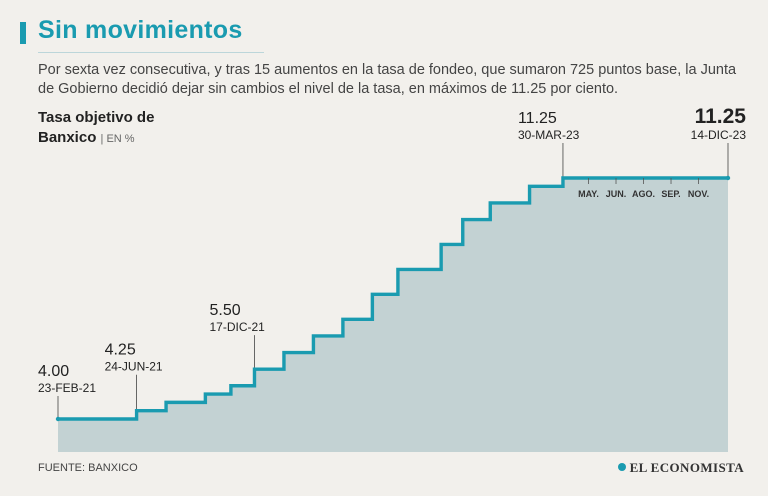 The image size is (768, 496). What do you see at coordinates (728, 178) in the screenshot?
I see `end-dot` at bounding box center [728, 178].